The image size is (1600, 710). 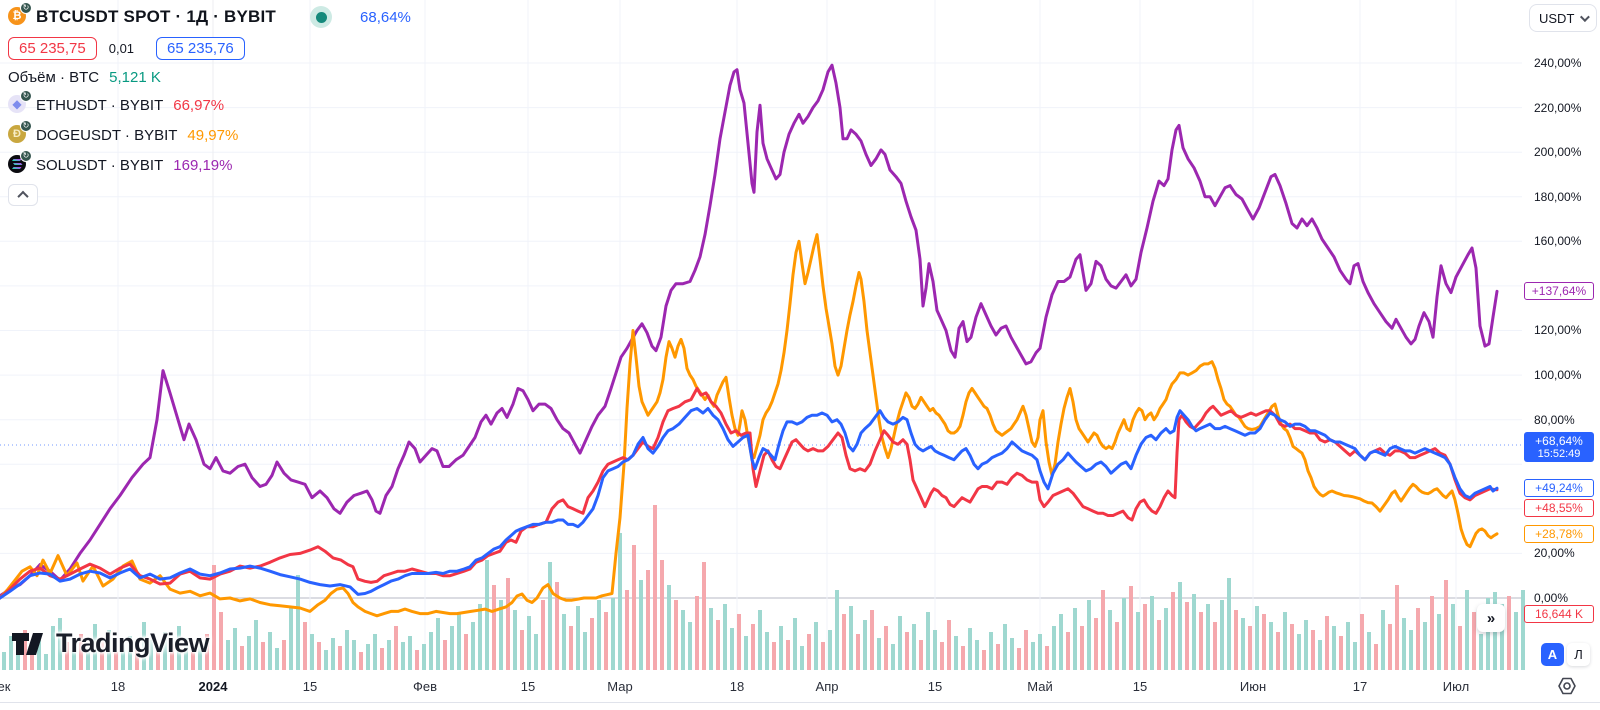 I want to click on price-axis-tick: 180,00%, so click(x=1558, y=196).